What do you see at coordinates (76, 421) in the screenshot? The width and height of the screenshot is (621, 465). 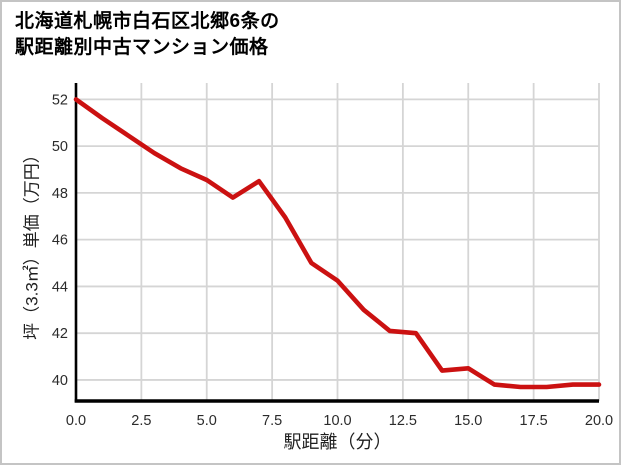 I see `x-tick-label: 0.0` at bounding box center [76, 421].